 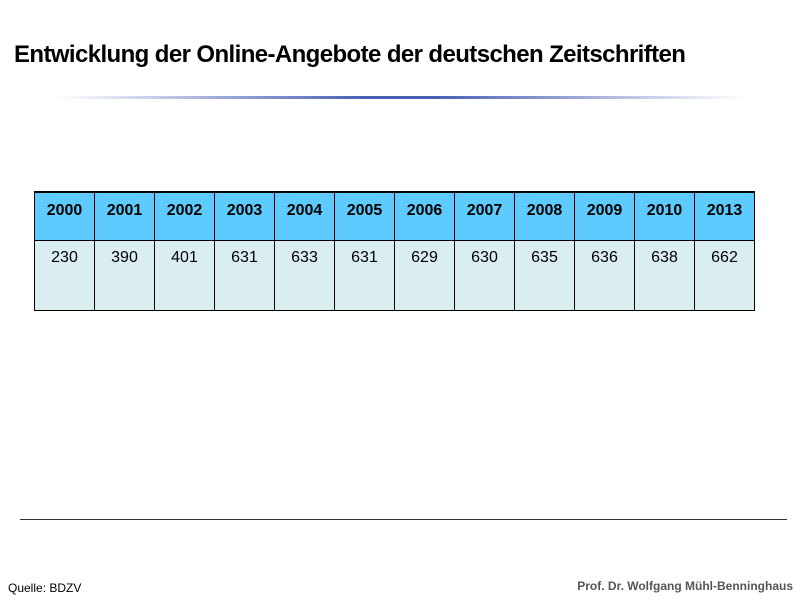 I want to click on value-cell: 633, so click(x=304, y=275).